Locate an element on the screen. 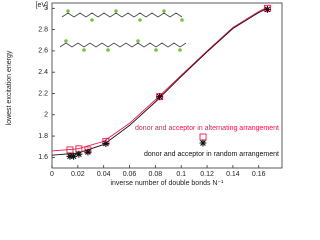  x-tick-label: 0.14 is located at coordinates (233, 174).